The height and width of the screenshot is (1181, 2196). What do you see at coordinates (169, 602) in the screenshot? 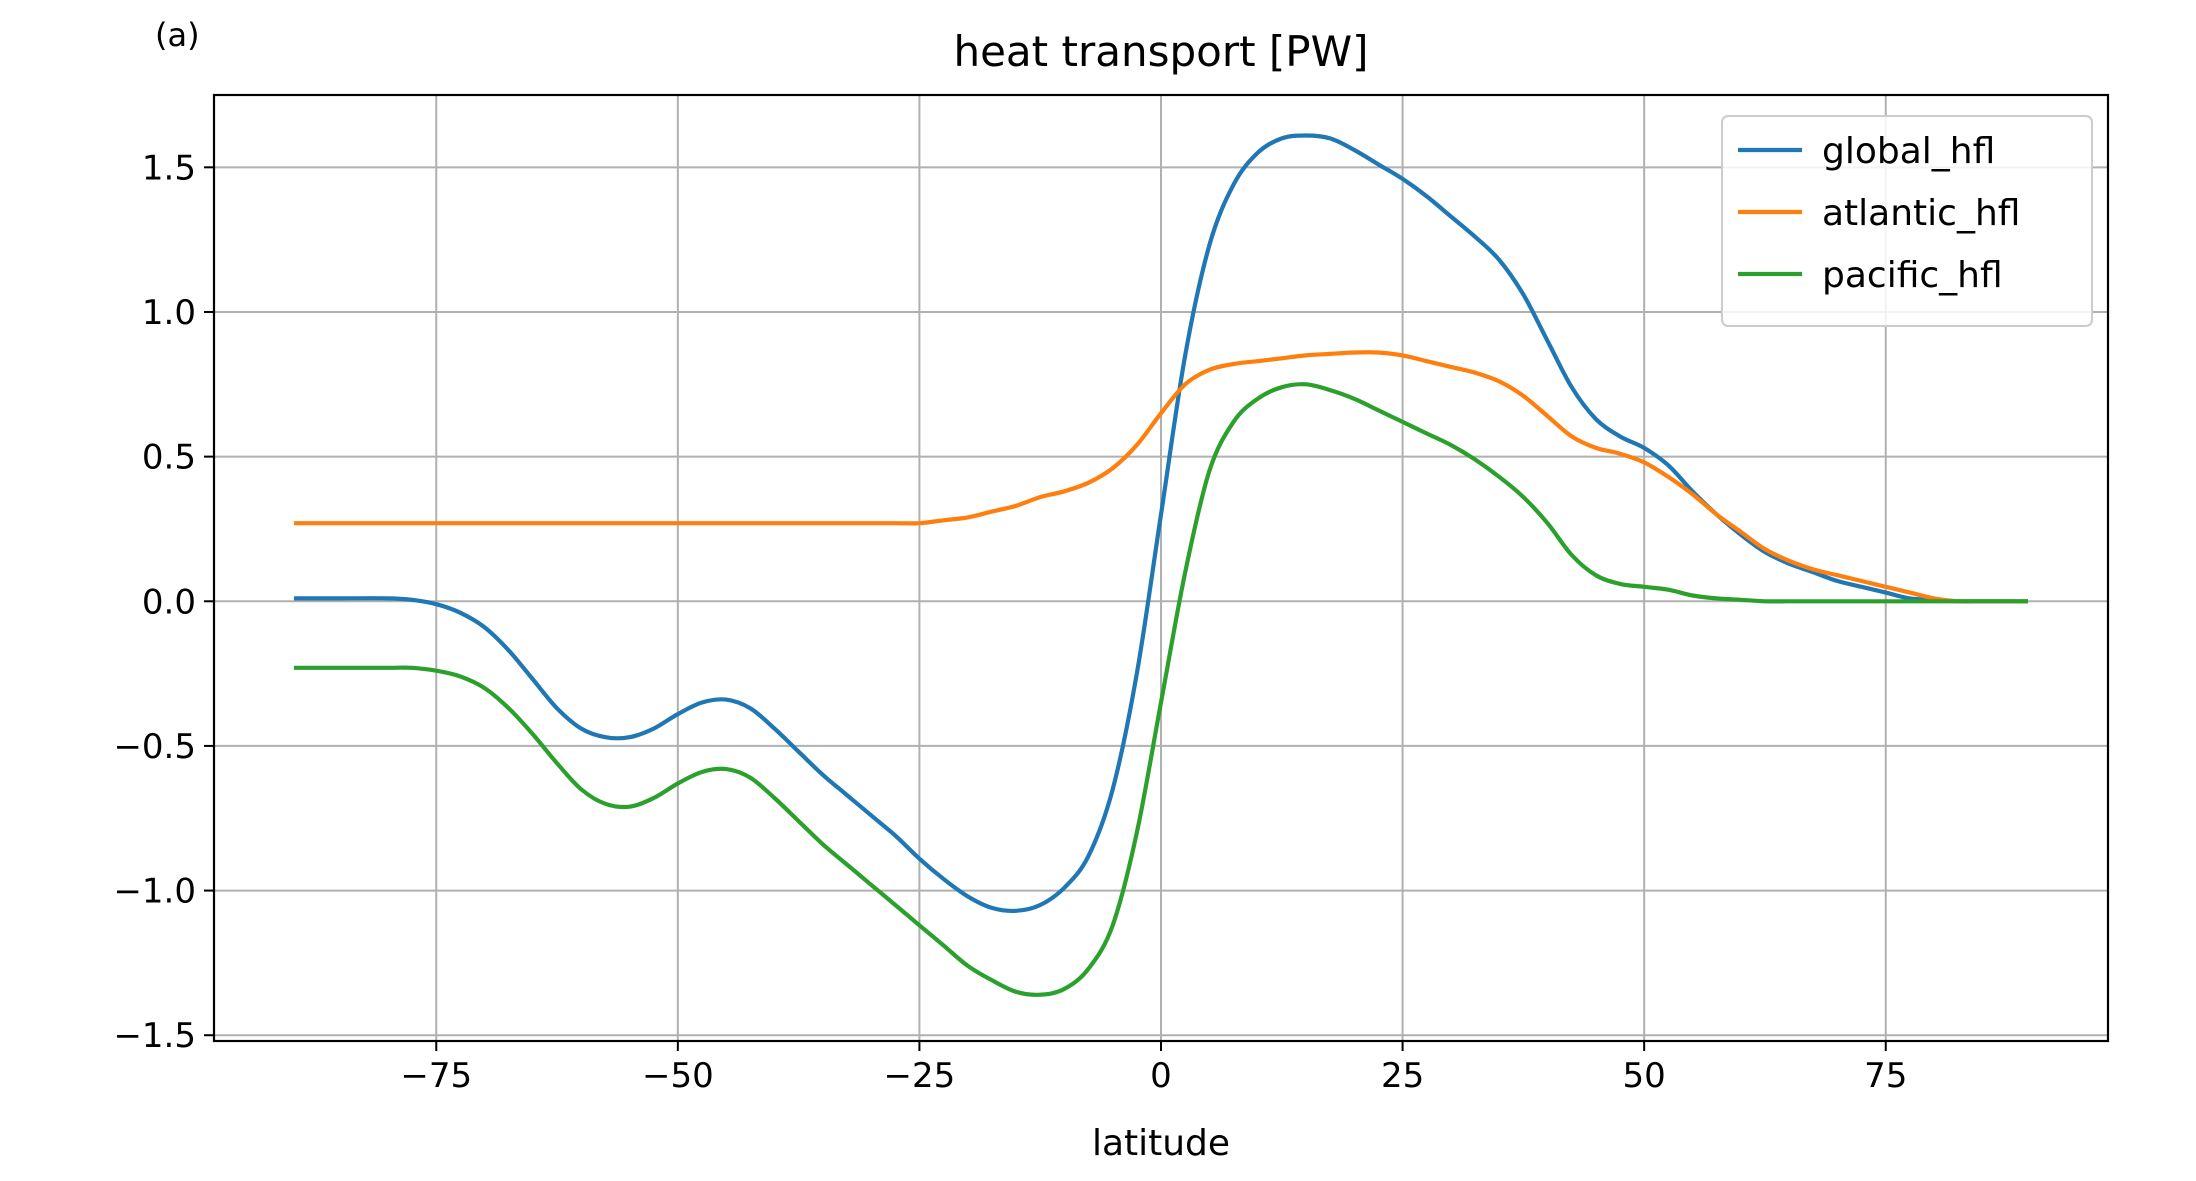
I see `y-tick-label: 0.0` at bounding box center [169, 602].